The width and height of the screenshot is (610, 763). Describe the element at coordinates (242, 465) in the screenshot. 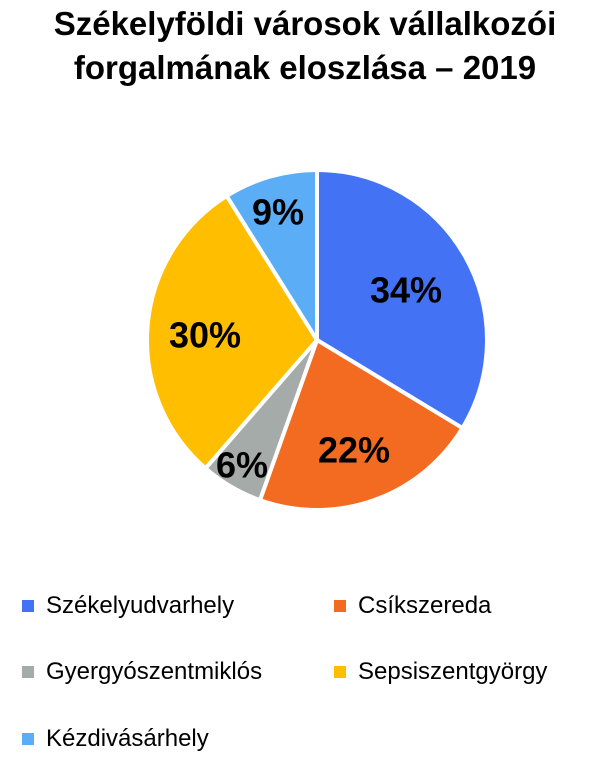

I see `data-label-3: 6%` at that location.